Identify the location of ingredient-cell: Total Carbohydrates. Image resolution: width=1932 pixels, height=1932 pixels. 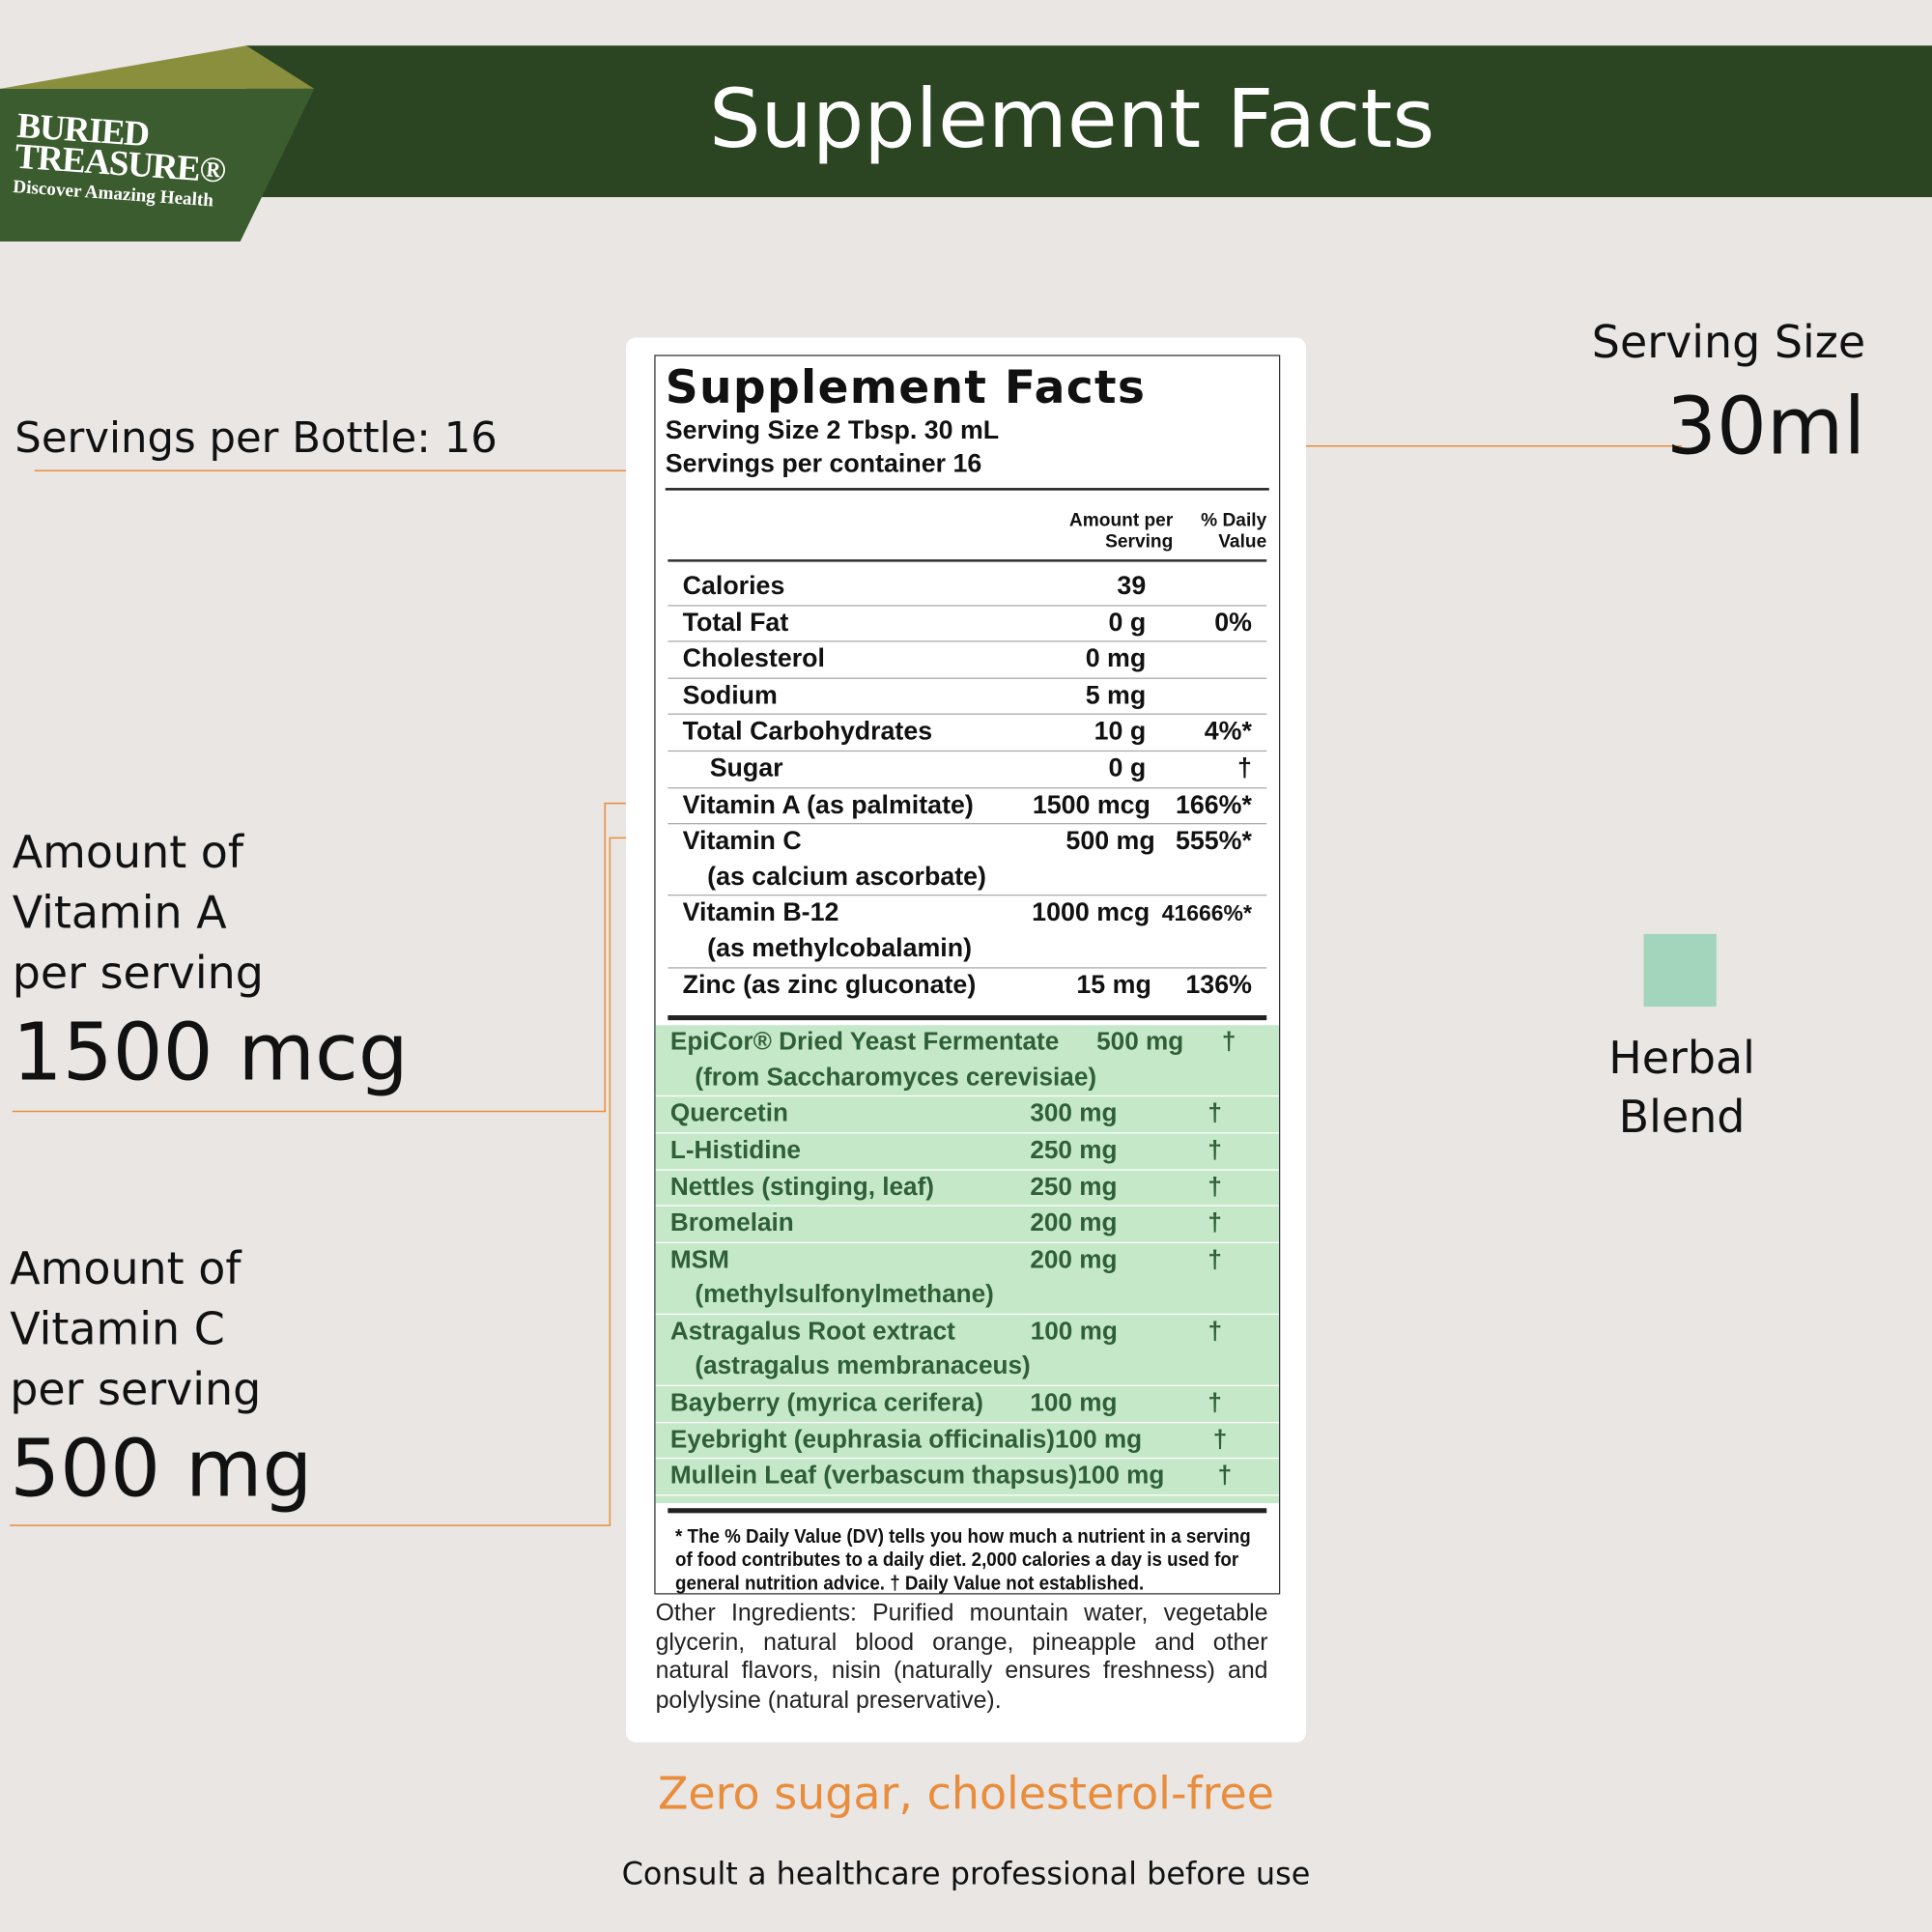
(822, 732).